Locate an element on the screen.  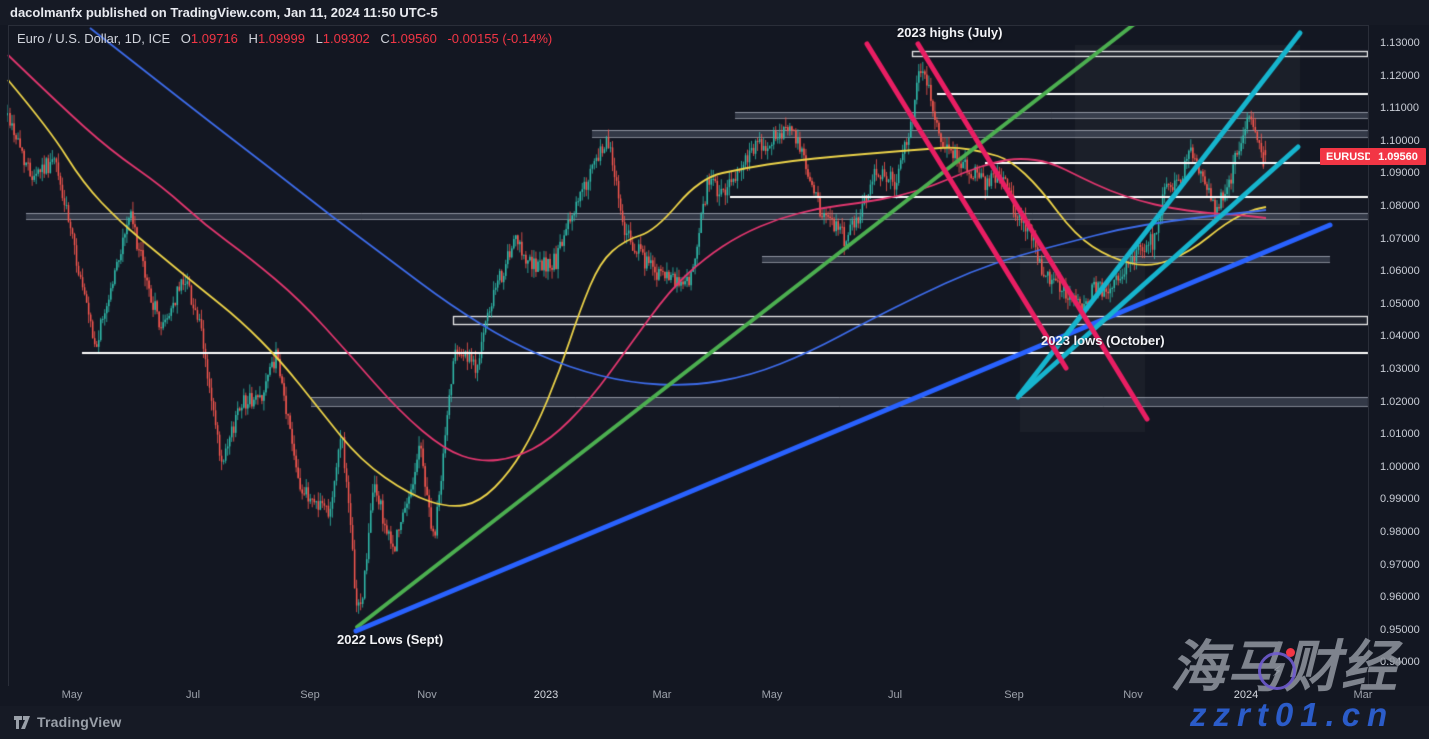
annotation-2022-lows: 2022 Lows (Sept) is located at coordinates (390, 639).